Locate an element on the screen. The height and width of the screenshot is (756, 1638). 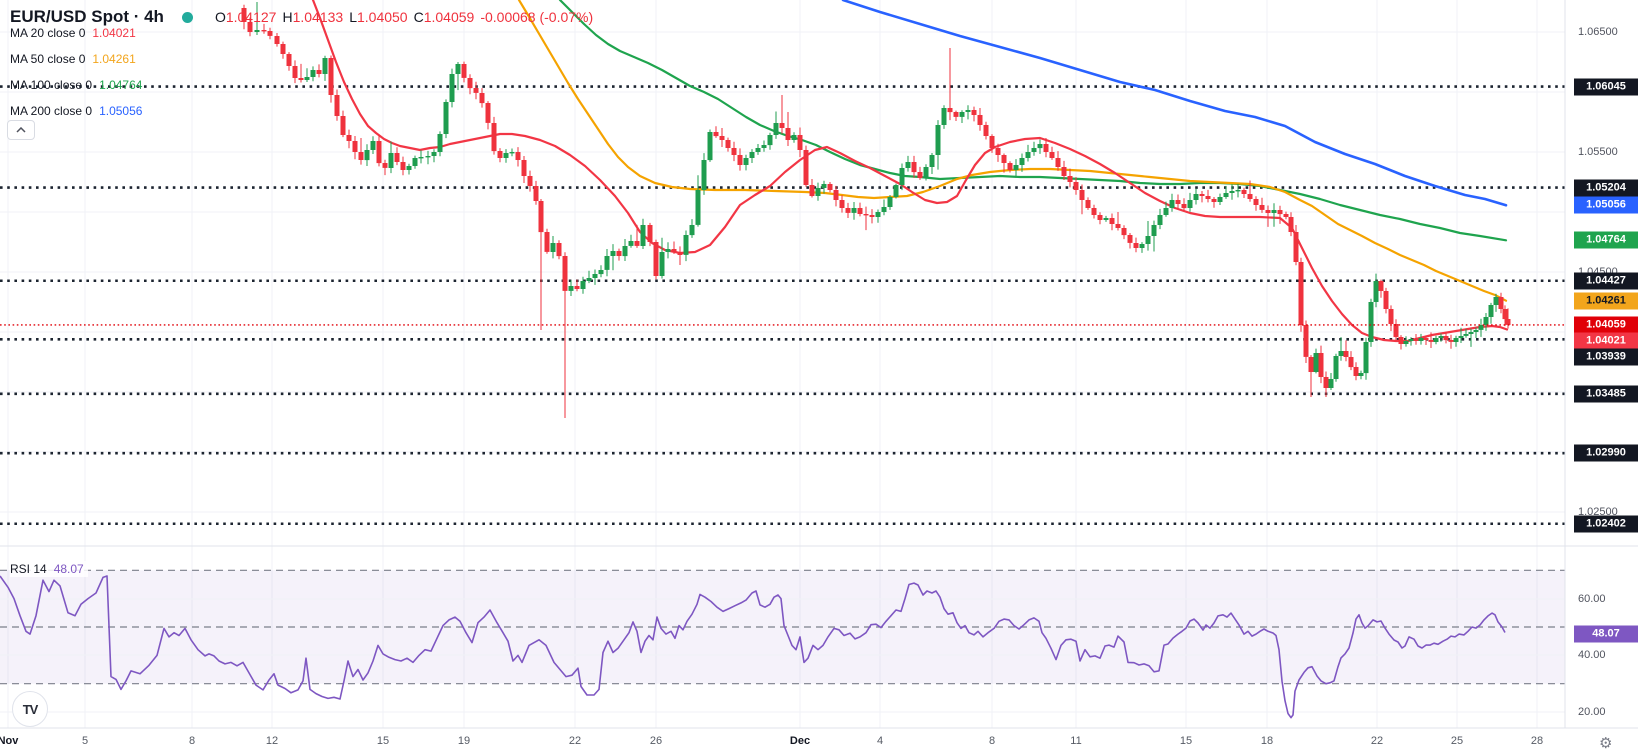
open-value: 1.04127 is located at coordinates (251, 17).